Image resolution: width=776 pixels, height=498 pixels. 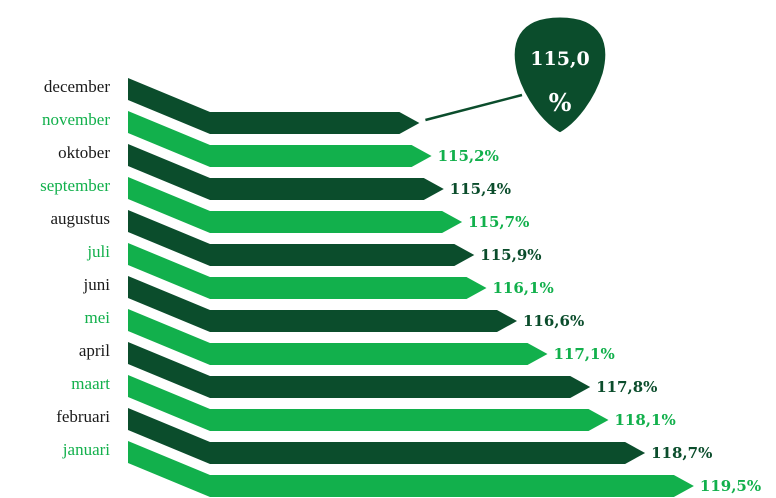 I want to click on value-label: 118,1%, so click(x=645, y=420).